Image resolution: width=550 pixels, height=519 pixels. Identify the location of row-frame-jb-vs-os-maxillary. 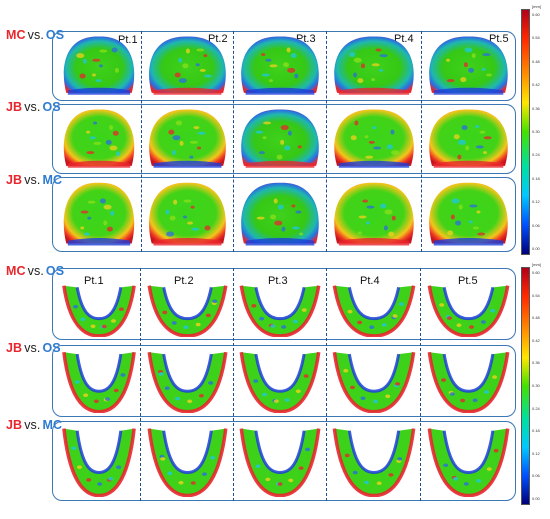
(284, 139).